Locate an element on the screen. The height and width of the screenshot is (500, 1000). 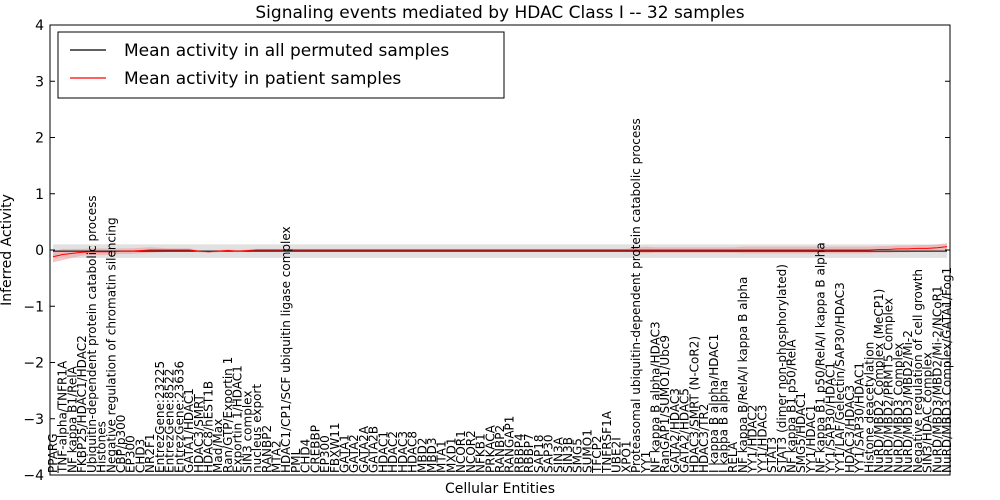
x-tick-label: TNFRSF1A is located at coordinates (607, 442).